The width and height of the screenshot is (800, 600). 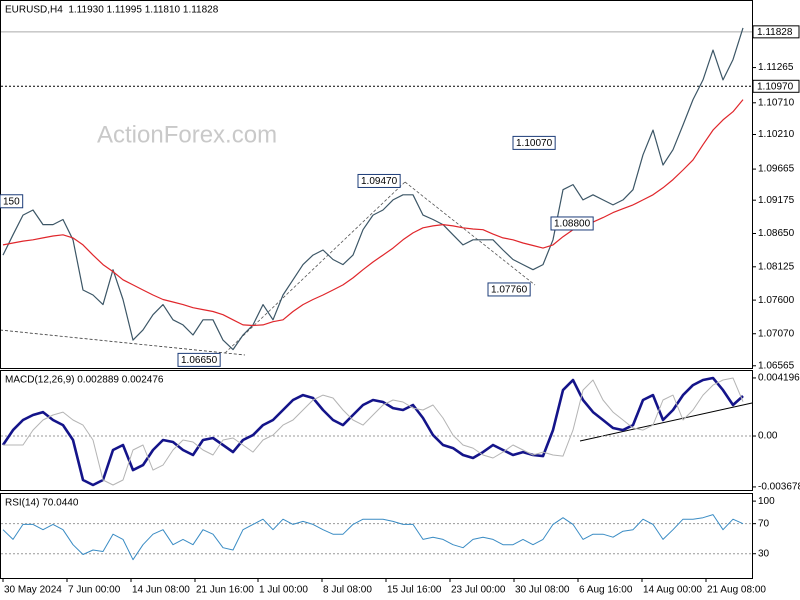 What do you see at coordinates (672, 590) in the screenshot?
I see `x-tick-label: 14 Aug 00:00` at bounding box center [672, 590].